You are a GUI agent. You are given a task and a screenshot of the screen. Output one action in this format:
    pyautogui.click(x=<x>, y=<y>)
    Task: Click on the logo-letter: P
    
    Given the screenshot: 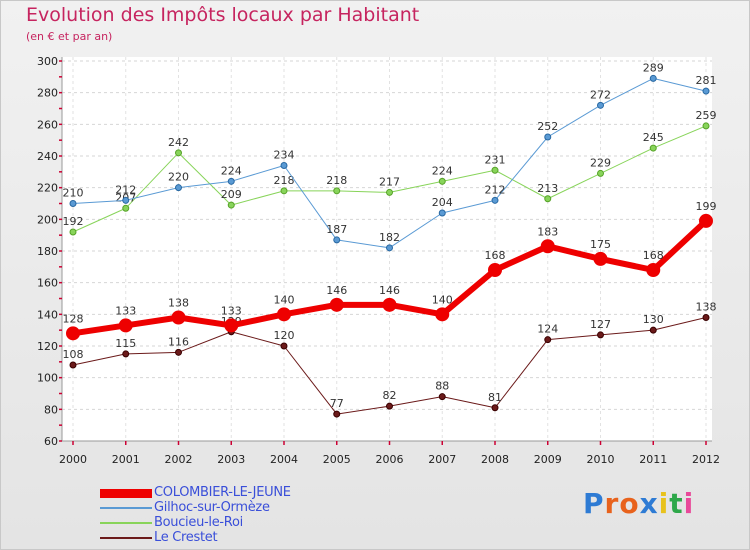 What is the action you would take?
    pyautogui.click(x=594, y=503)
    